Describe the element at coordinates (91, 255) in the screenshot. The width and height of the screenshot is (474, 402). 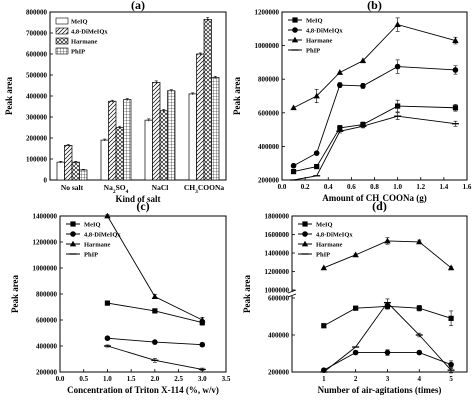
I see `c-legend-label-phip: PhIP` at that location.